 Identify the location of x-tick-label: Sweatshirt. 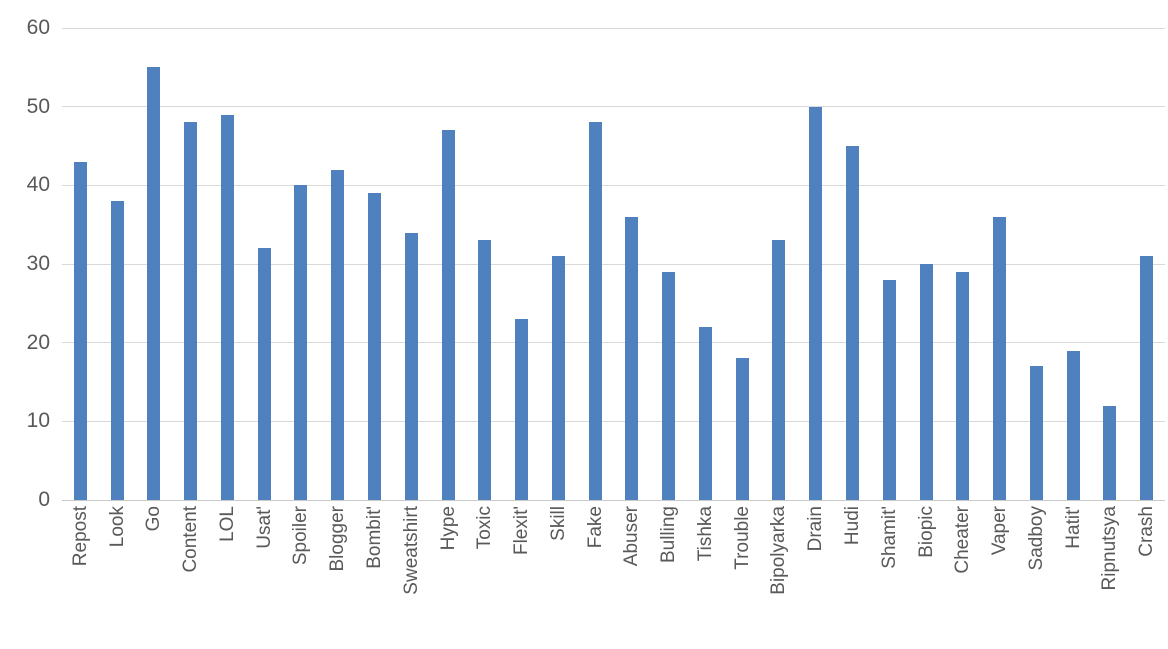
(411, 550).